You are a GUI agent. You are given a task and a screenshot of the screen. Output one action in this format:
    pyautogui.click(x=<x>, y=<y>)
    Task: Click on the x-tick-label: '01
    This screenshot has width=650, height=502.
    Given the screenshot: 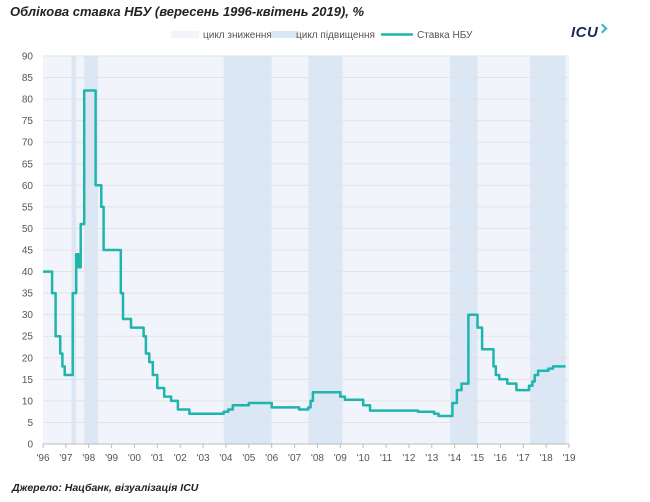 What is the action you would take?
    pyautogui.click(x=157, y=458)
    